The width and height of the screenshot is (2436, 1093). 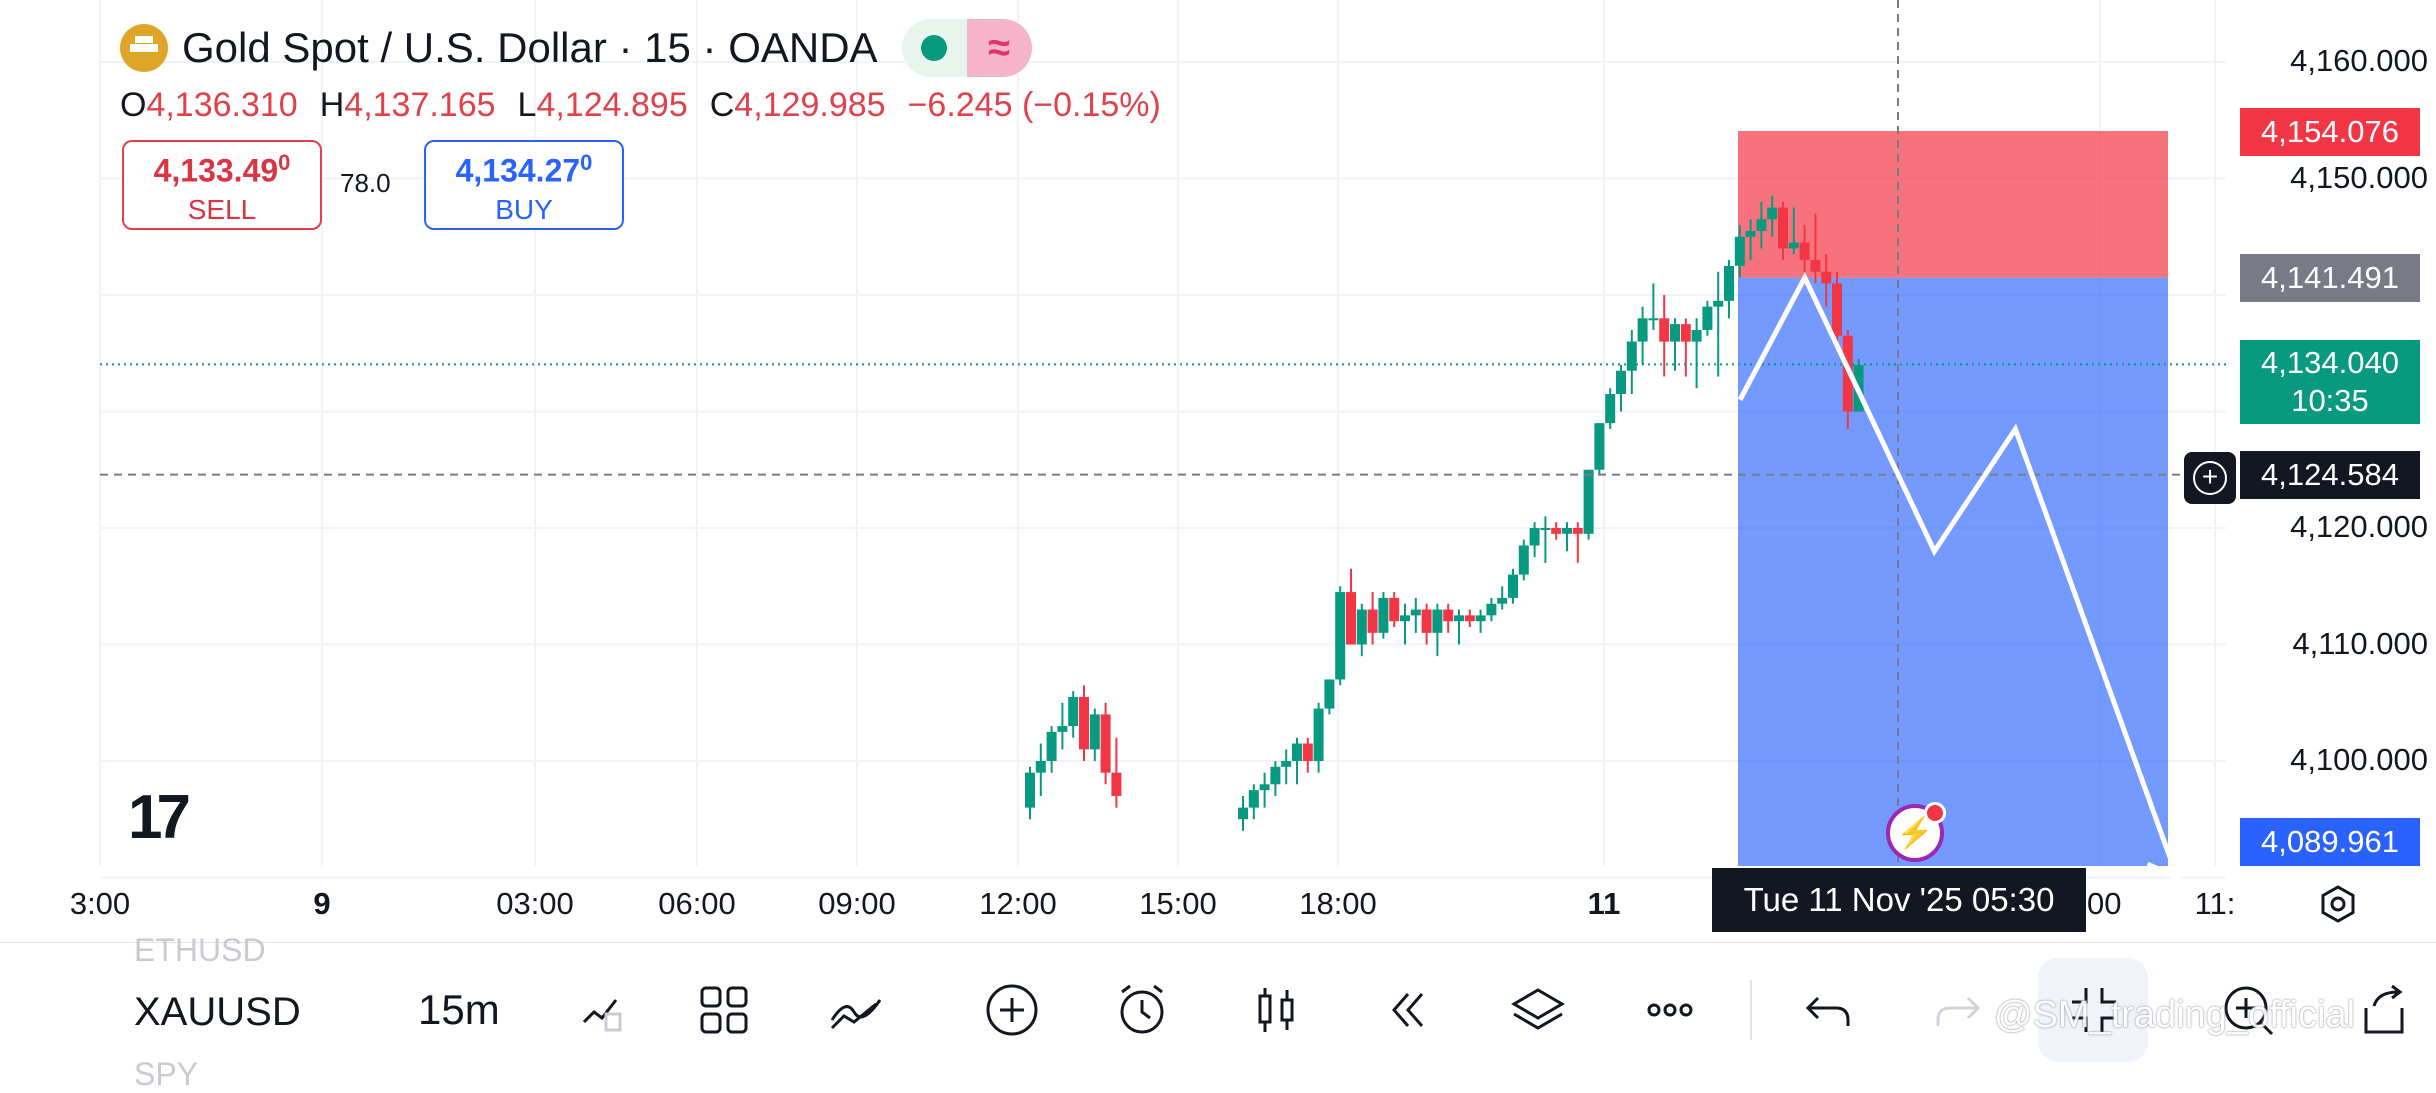 What do you see at coordinates (2360, 643) in the screenshot?
I see `price-axis-label: 4,110.000` at bounding box center [2360, 643].